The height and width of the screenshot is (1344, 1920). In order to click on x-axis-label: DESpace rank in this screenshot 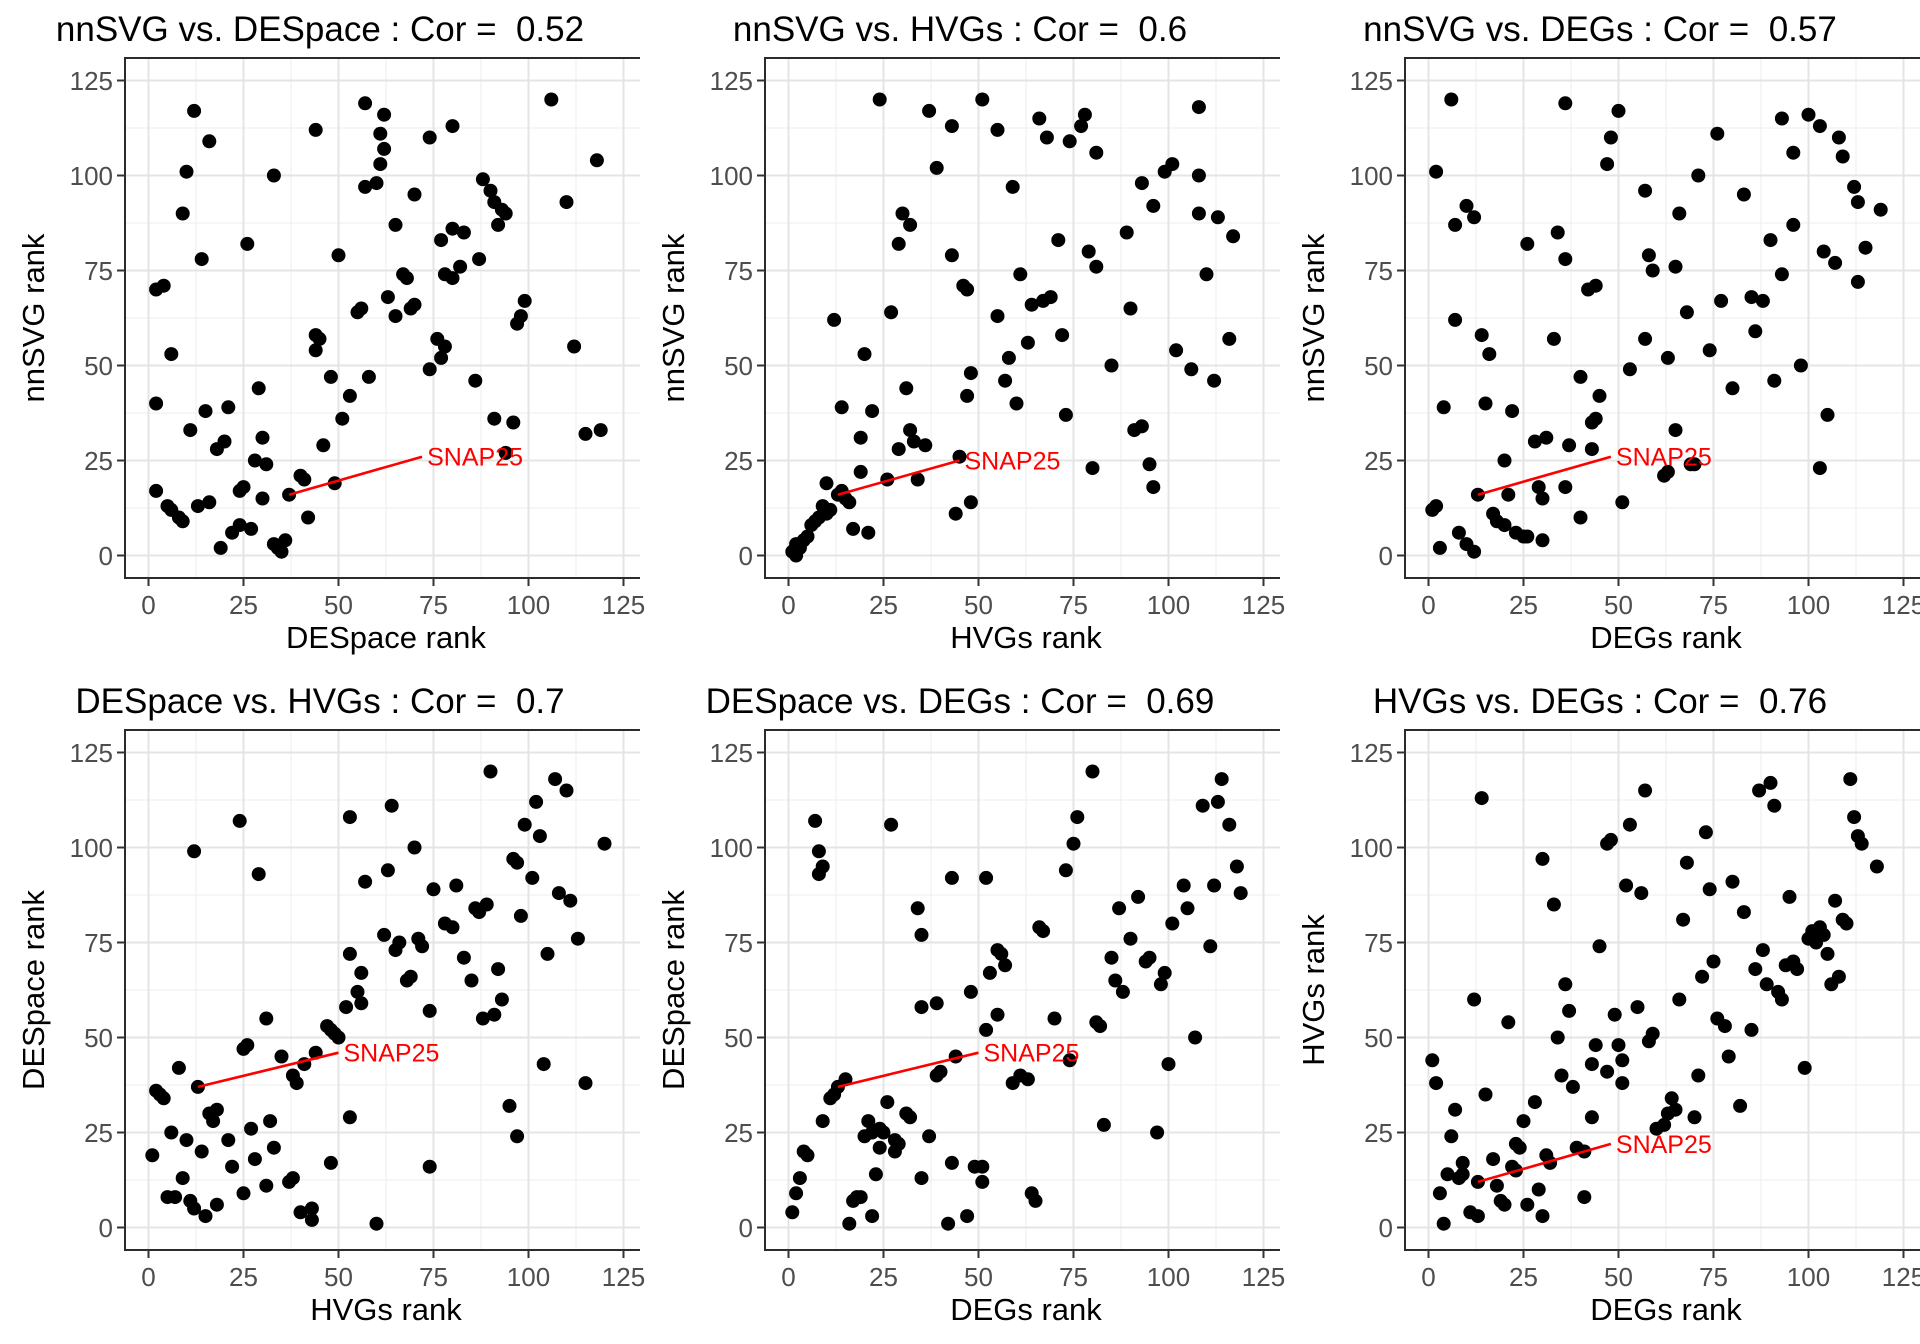, I will do `click(386, 637)`.